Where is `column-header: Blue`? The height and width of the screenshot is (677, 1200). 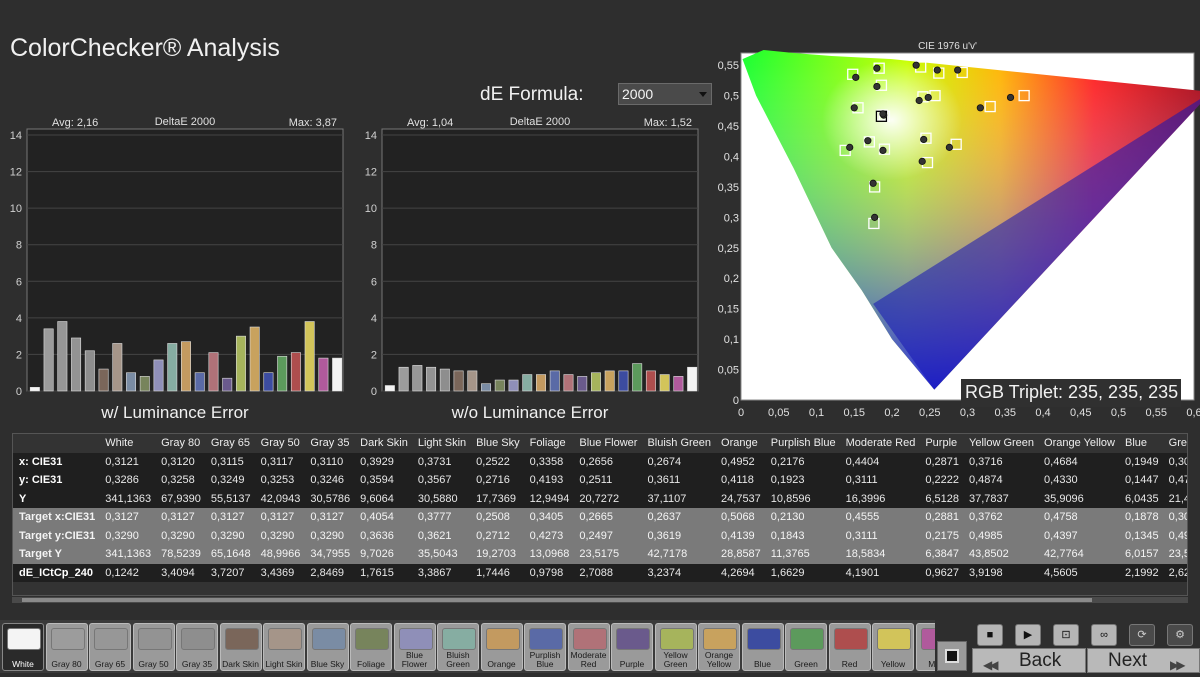 column-header: Blue is located at coordinates (1141, 443).